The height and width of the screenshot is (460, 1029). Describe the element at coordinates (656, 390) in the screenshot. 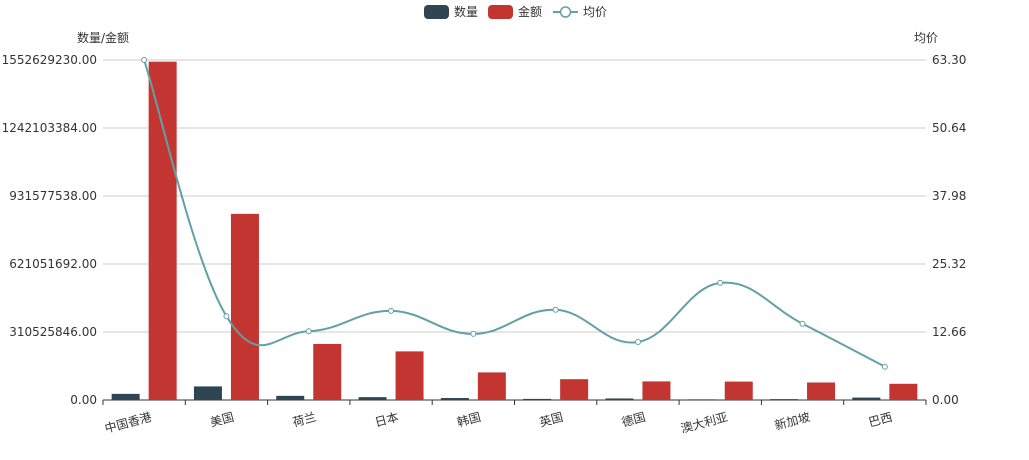

I see `bar-金额-德国` at that location.